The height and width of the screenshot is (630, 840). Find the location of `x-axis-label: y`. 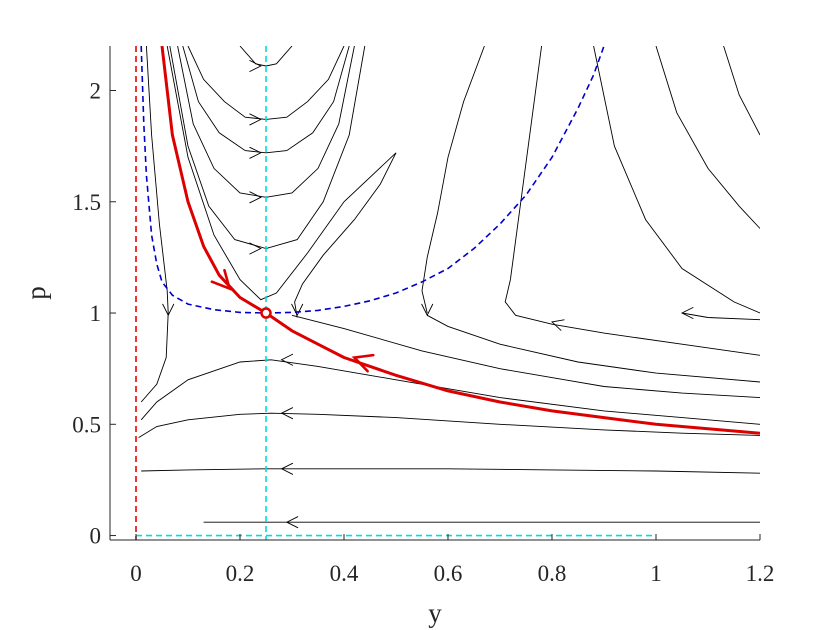

x-axis-label: y is located at coordinates (435, 613).